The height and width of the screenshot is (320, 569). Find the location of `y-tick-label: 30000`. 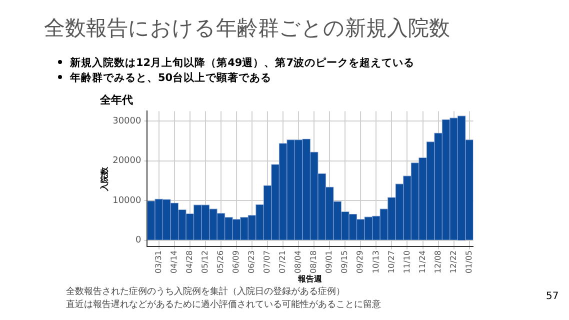

y-tick-label: 30000 is located at coordinates (127, 121).